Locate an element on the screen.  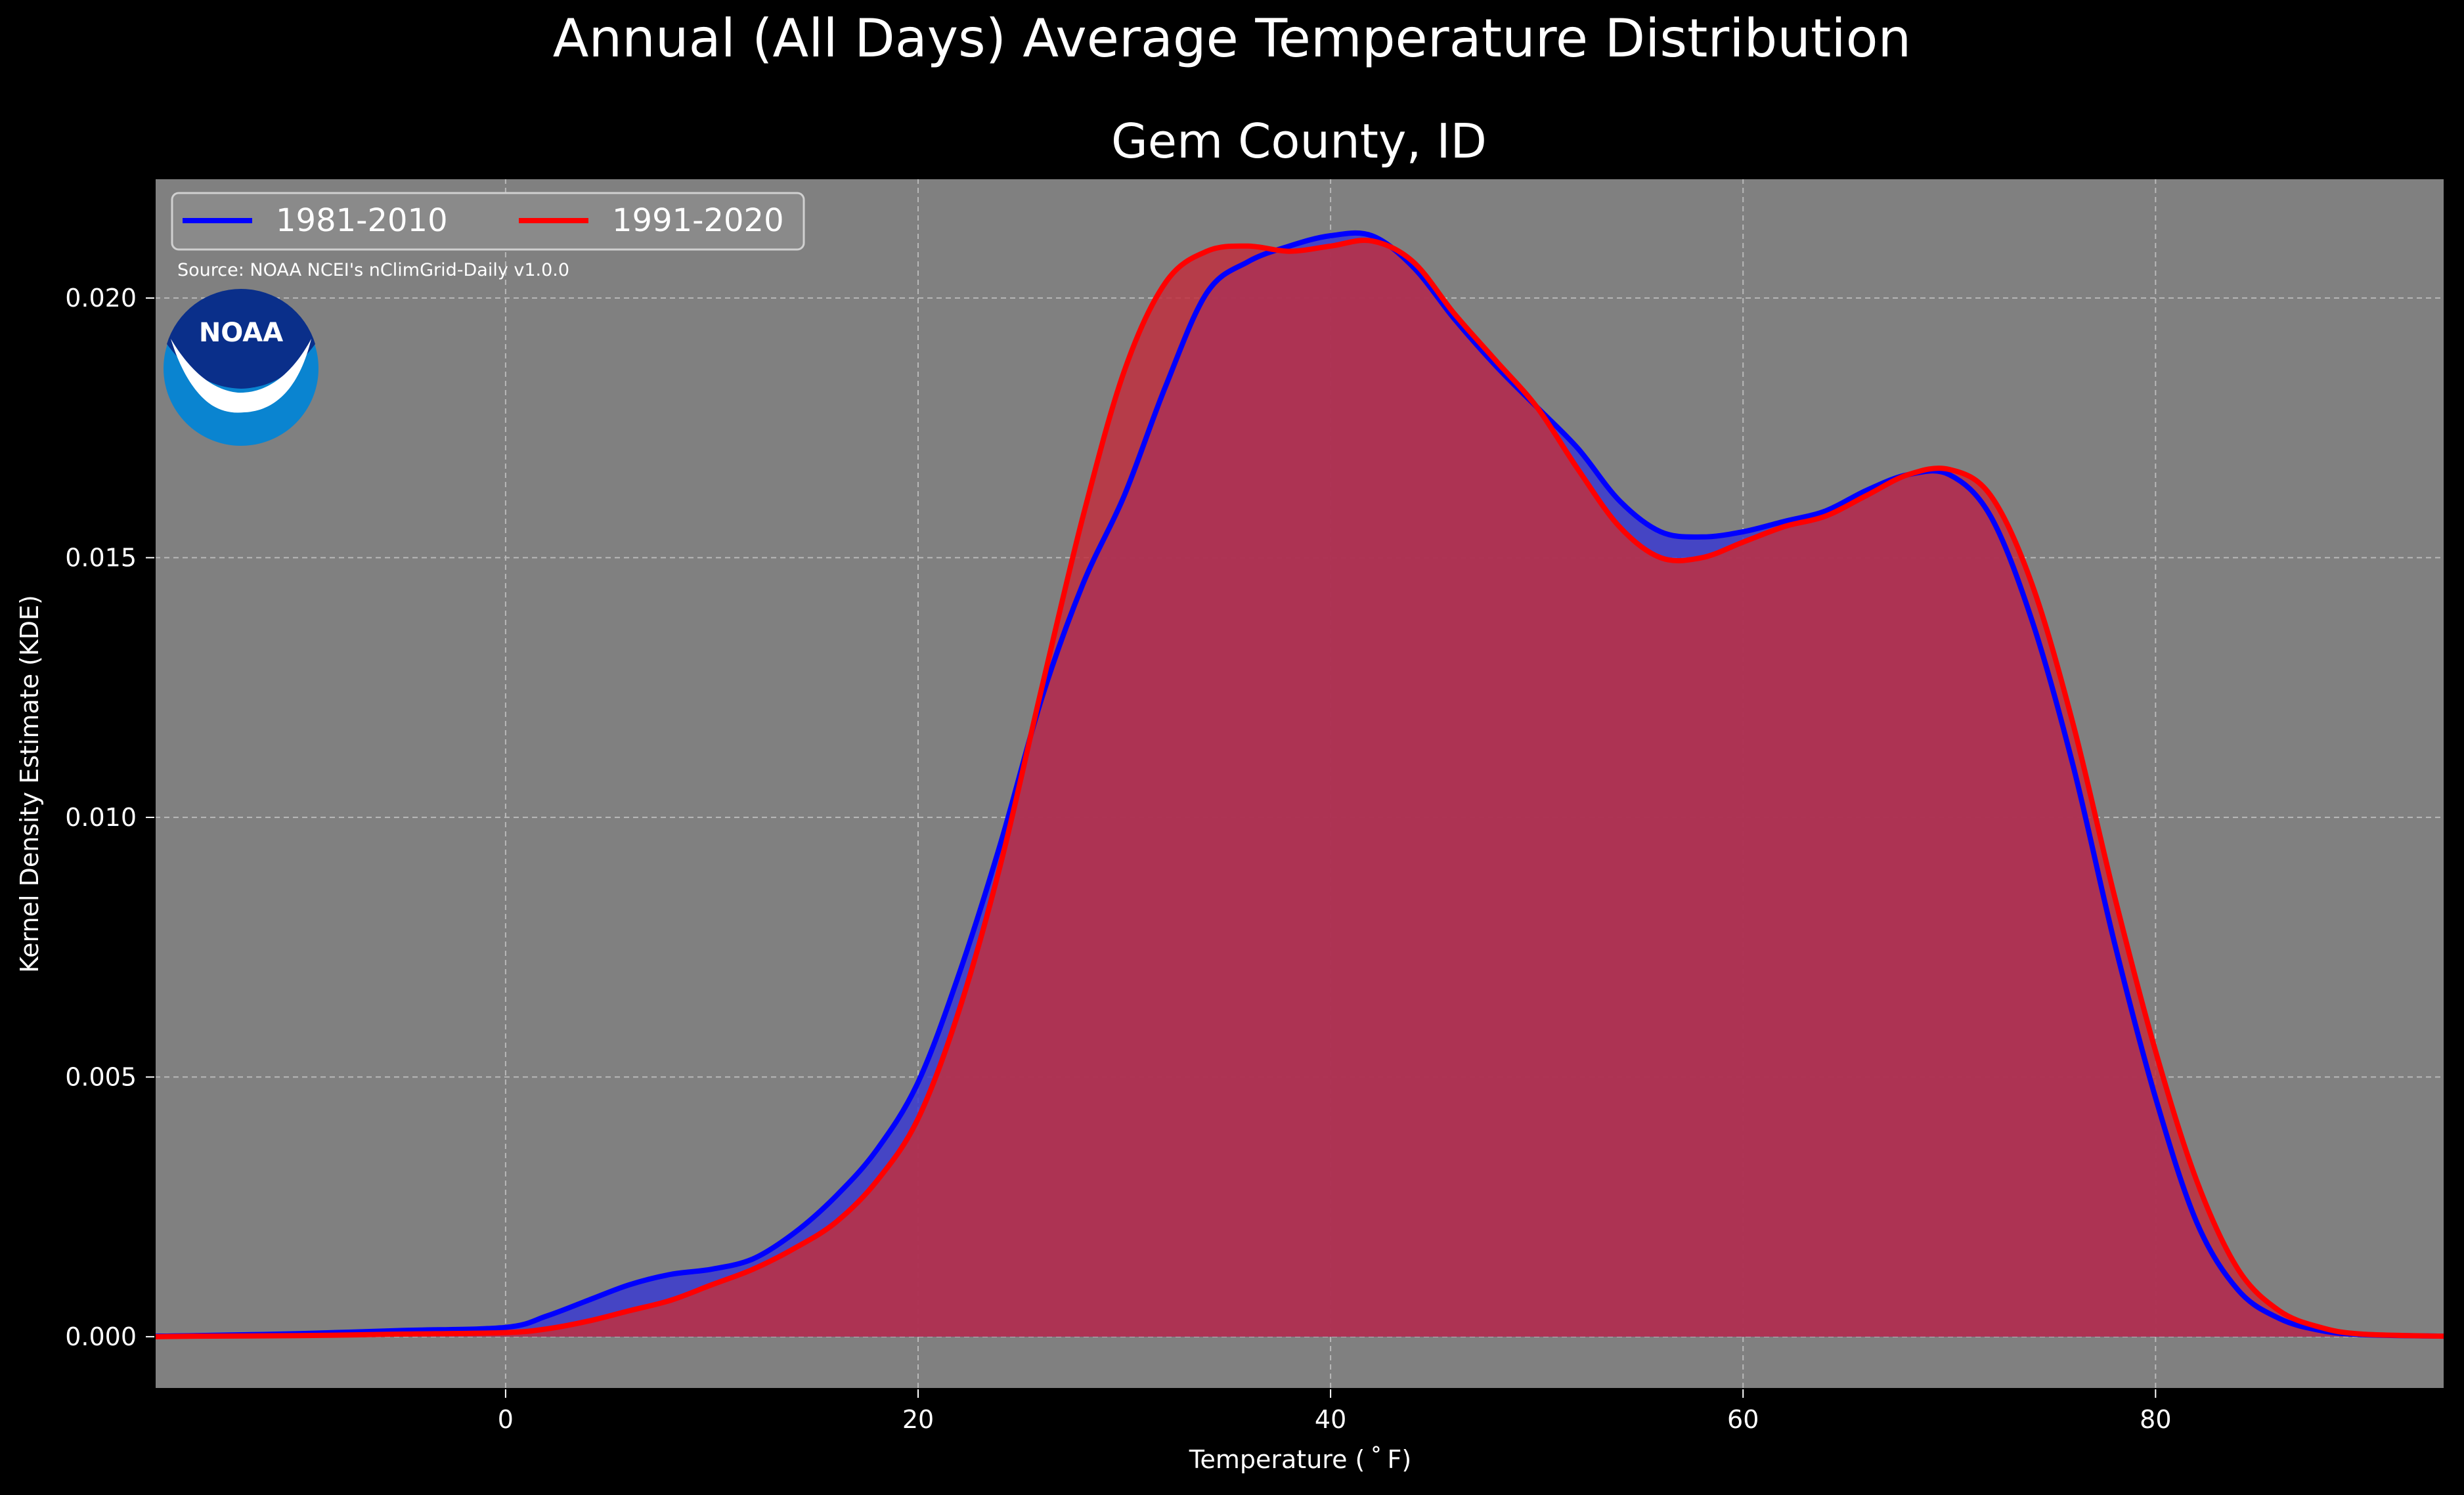
x-tick-label: 20 is located at coordinates (918, 1419).